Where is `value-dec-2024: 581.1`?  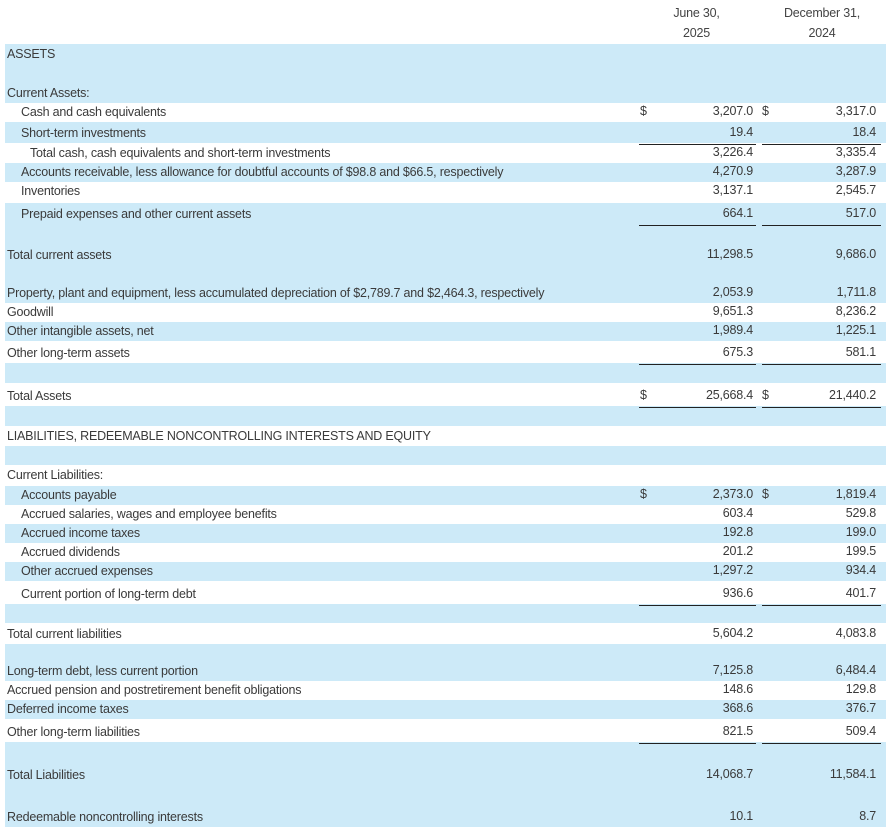
value-dec-2024: 581.1 is located at coordinates (860, 352).